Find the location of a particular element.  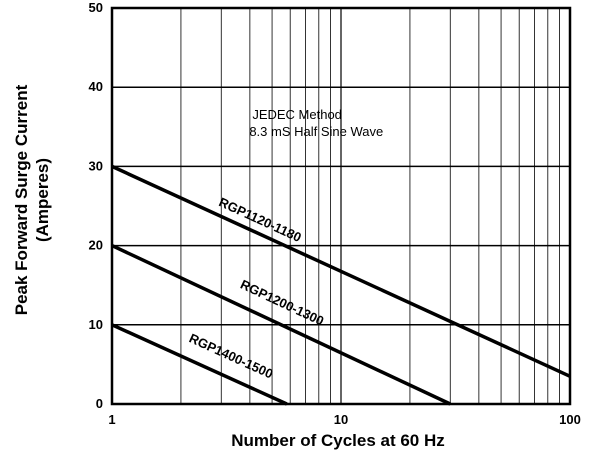

x-axis-title: Number of Cycles at 60 Hz is located at coordinates (338, 440).